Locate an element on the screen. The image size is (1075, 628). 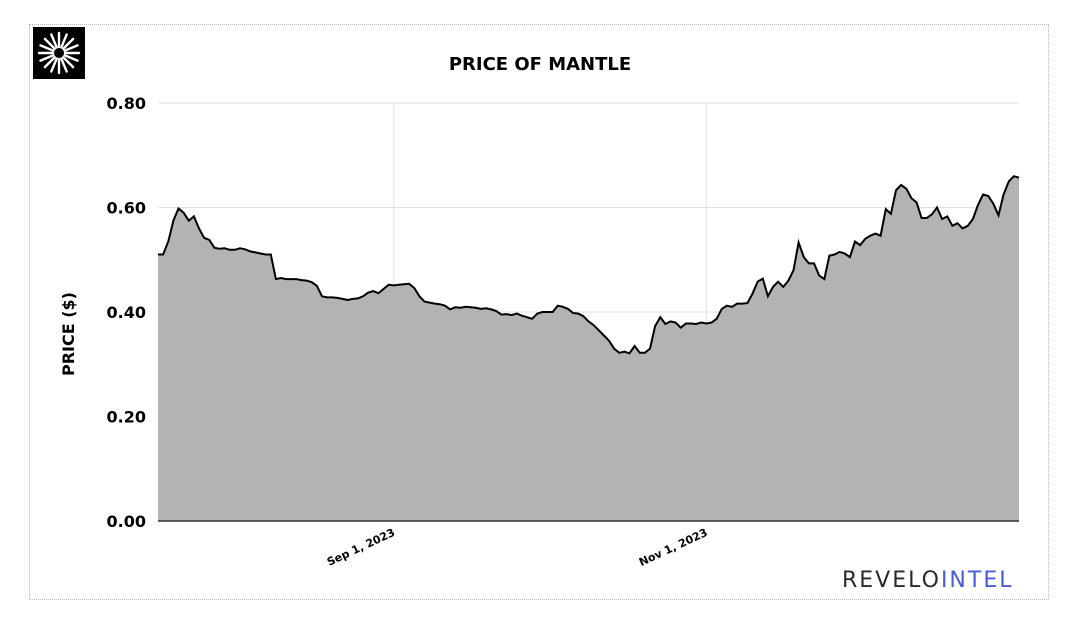
x-tick-label: Sep 1, 2023 is located at coordinates (361, 547).